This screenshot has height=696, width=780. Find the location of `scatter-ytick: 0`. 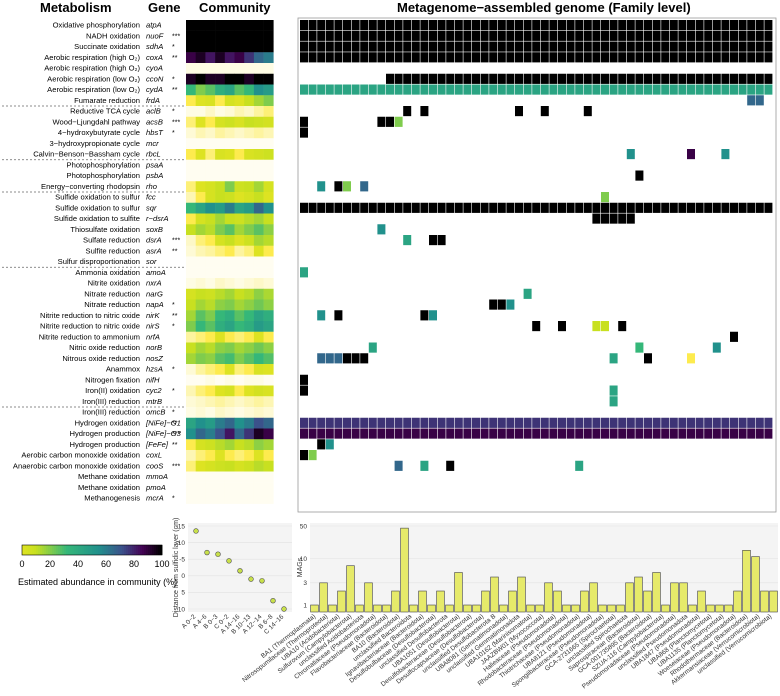

scatter-ytick: 0 is located at coordinates (183, 576).